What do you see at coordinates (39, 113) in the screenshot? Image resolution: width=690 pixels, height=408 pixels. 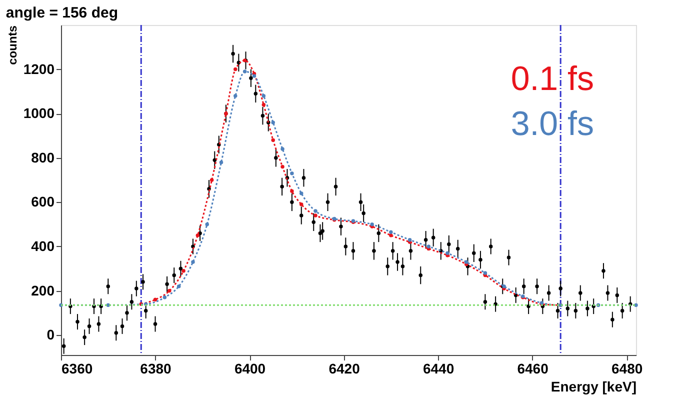 I see `y-tick-label: 1000` at bounding box center [39, 113].